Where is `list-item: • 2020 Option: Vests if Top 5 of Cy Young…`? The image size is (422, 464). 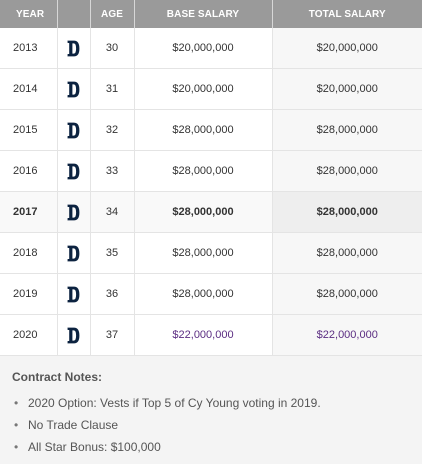 list-item: • 2020 Option: Vests if Top 5 of Cy Young… is located at coordinates (211, 403).